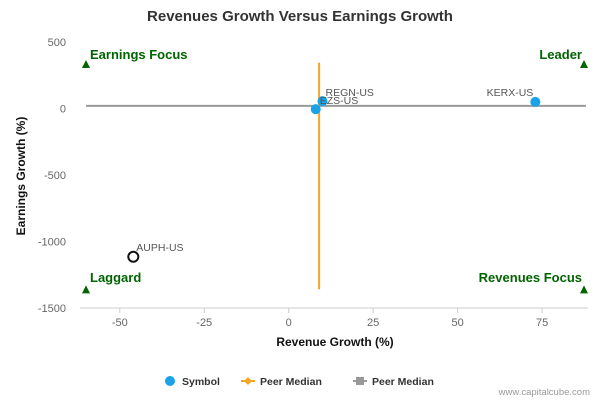 This screenshot has height=405, width=600. What do you see at coordinates (52, 309) in the screenshot?
I see `y-tick-label: -1500` at bounding box center [52, 309].